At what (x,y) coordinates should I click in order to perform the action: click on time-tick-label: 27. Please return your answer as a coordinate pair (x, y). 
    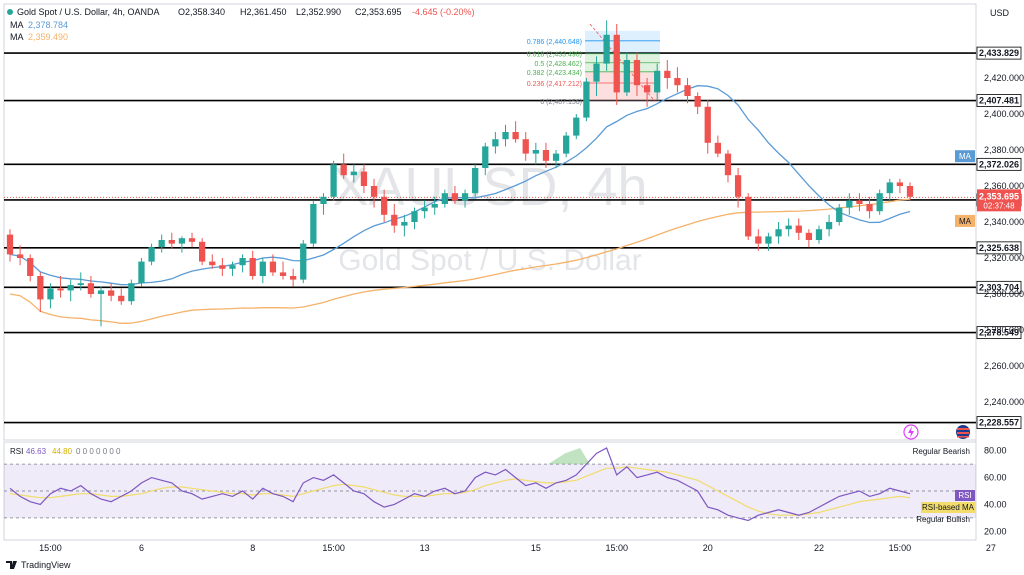
    Looking at the image, I should click on (991, 548).